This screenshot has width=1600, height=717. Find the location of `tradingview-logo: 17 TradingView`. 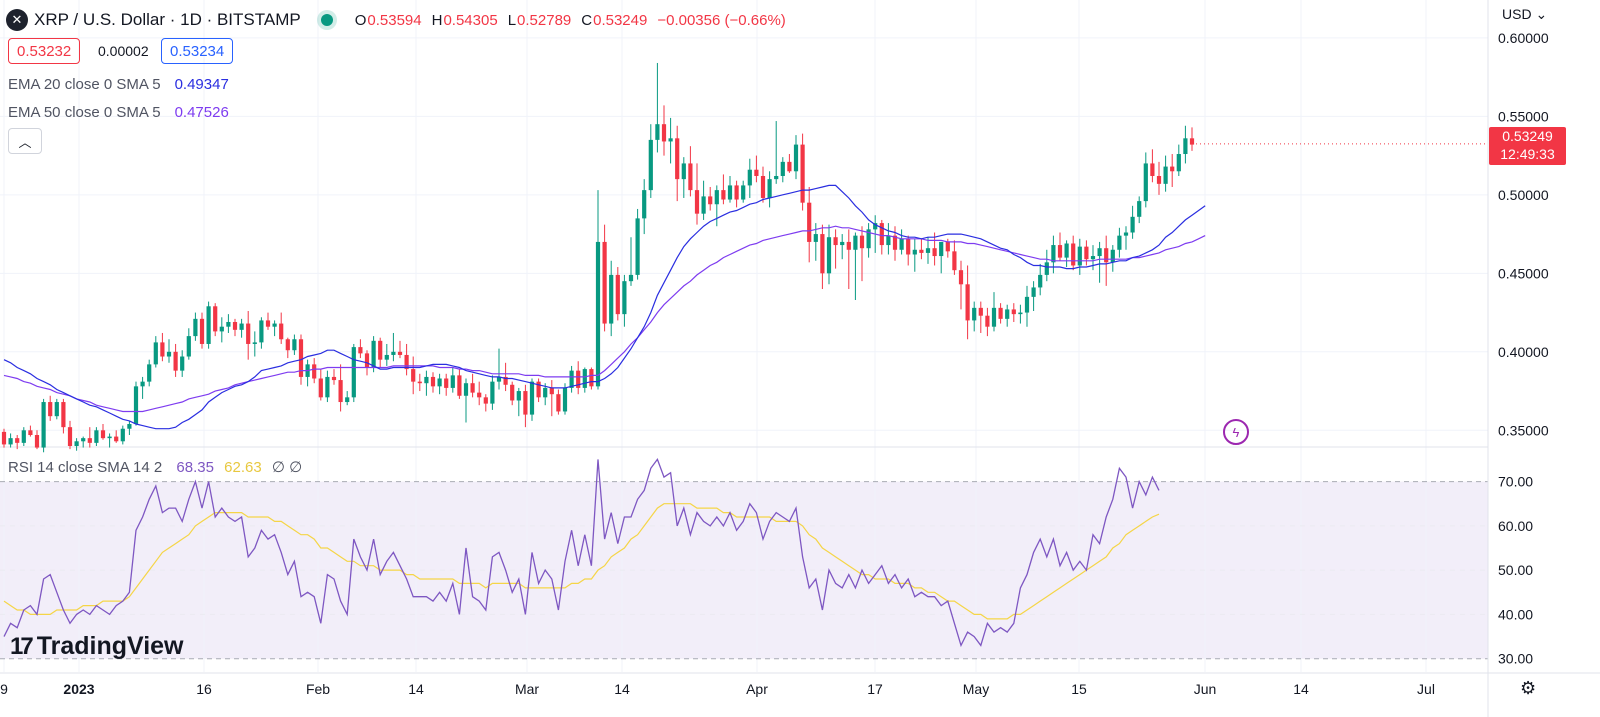

tradingview-logo: 17 TradingView is located at coordinates (97, 646).